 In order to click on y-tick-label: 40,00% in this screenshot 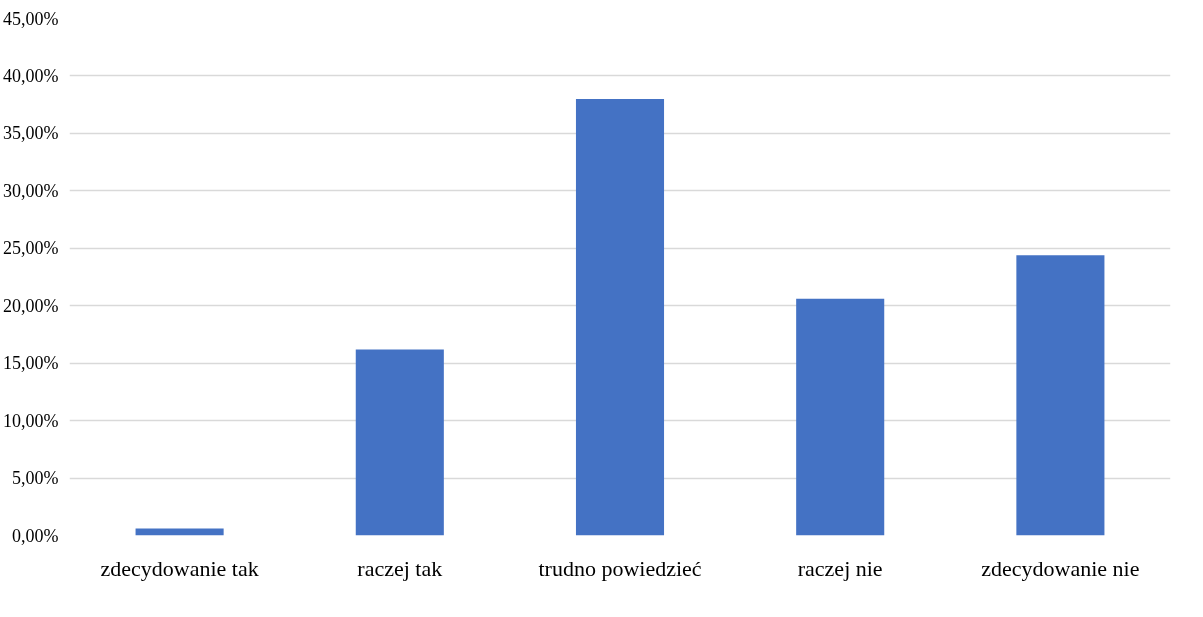, I will do `click(31, 75)`.